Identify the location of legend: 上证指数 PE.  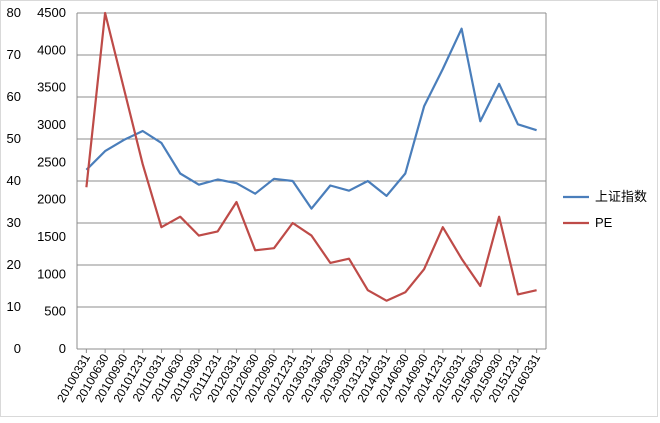
(605, 209).